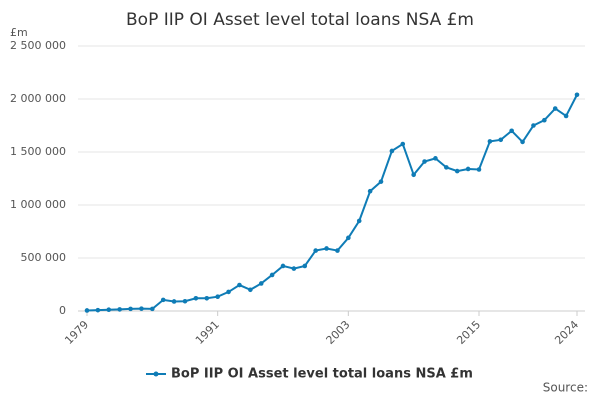  What do you see at coordinates (38, 98) in the screenshot?
I see `y-tick-label: 2 000 000` at bounding box center [38, 98].